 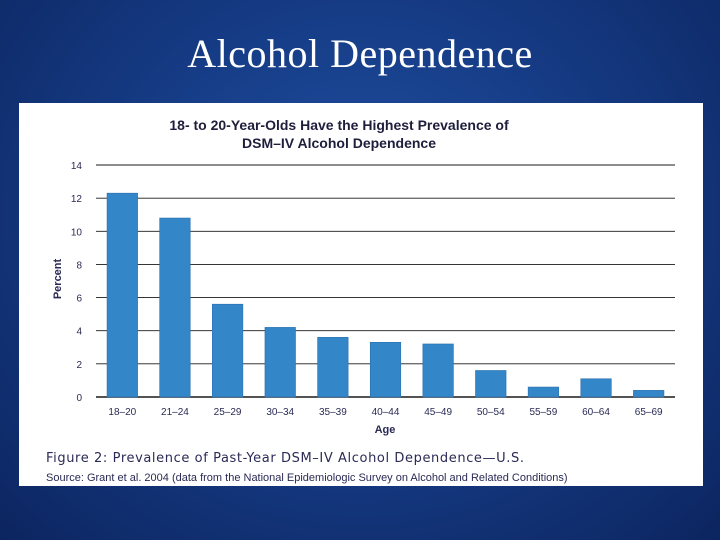 What do you see at coordinates (79, 265) in the screenshot?
I see `y-tick-label: 8` at bounding box center [79, 265].